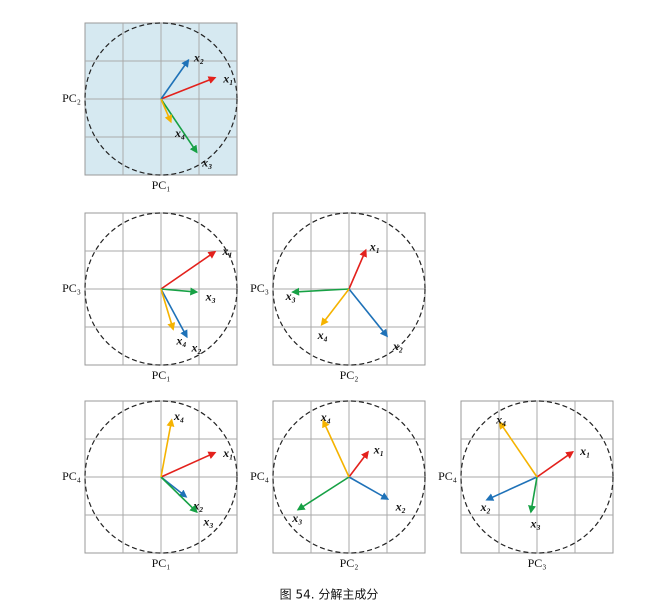 The image size is (658, 614). Describe the element at coordinates (329, 595) in the screenshot. I see `caption: 图 54. 分解主成分` at that location.